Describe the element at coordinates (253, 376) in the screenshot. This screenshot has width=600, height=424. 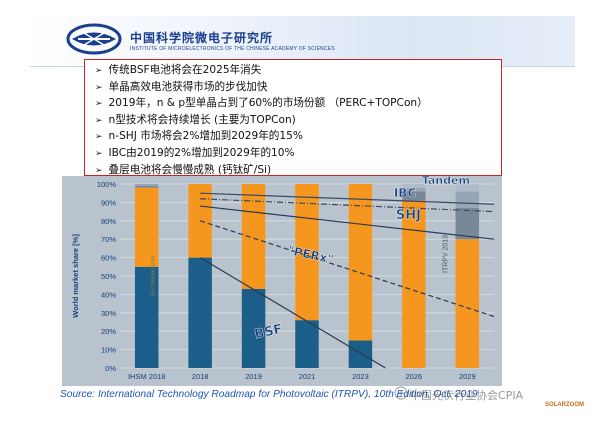
I see `x-tick-label: 2019` at that location.